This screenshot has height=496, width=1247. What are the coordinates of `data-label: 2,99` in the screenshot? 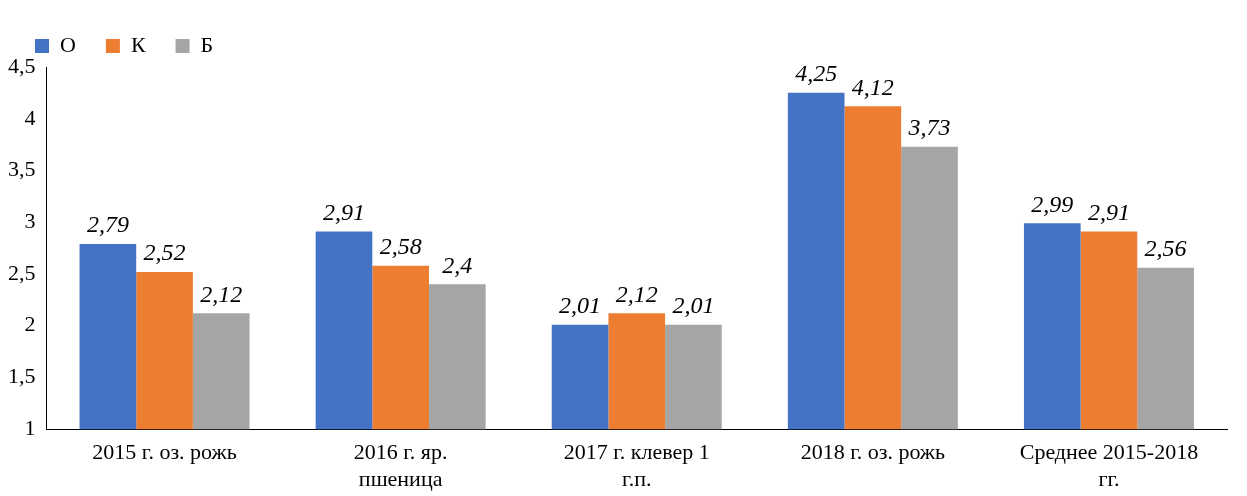 It's located at (1052, 203).